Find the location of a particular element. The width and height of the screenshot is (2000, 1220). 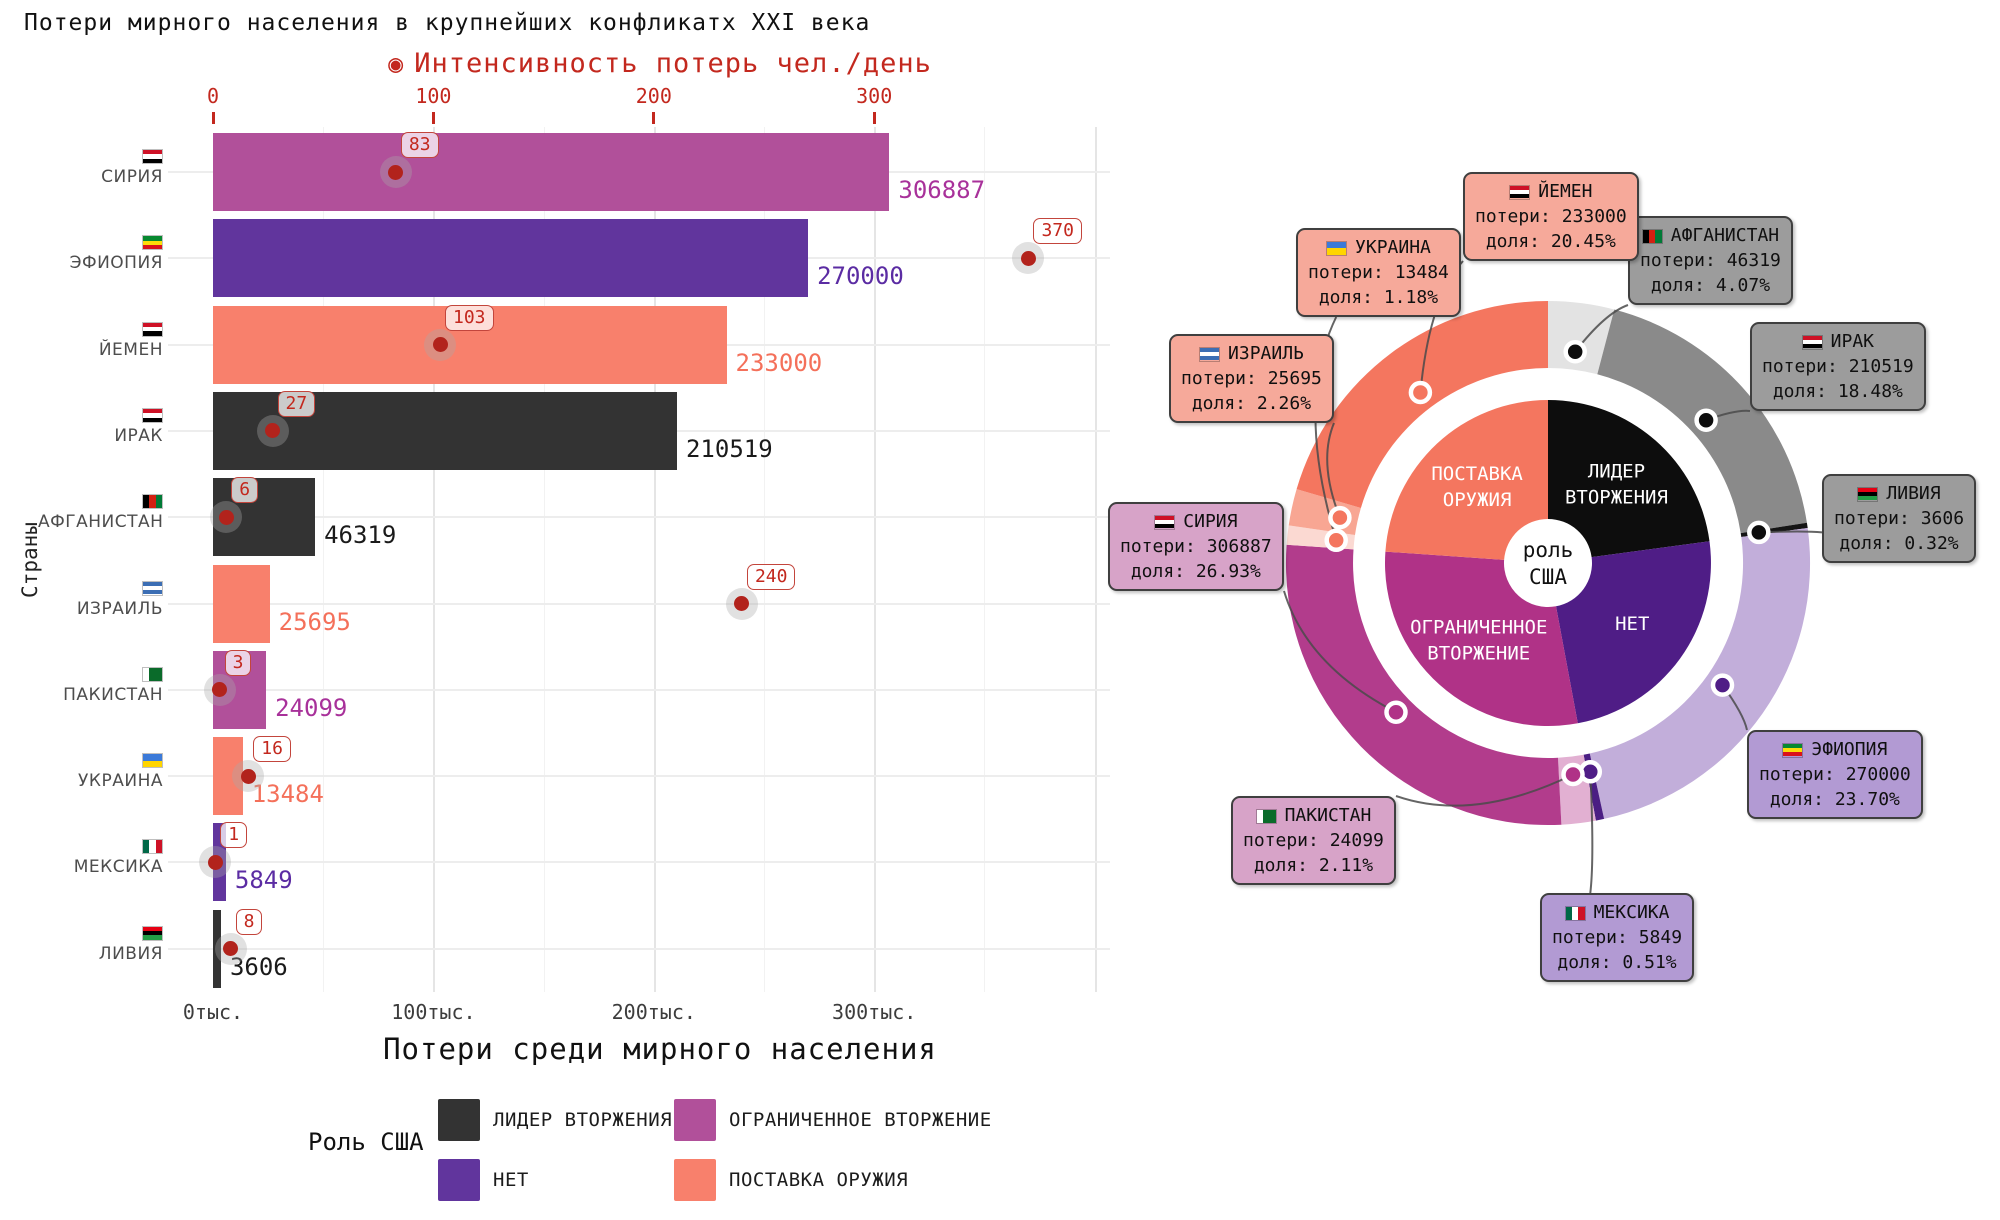

legend-swatch-limited is located at coordinates (695, 1120).